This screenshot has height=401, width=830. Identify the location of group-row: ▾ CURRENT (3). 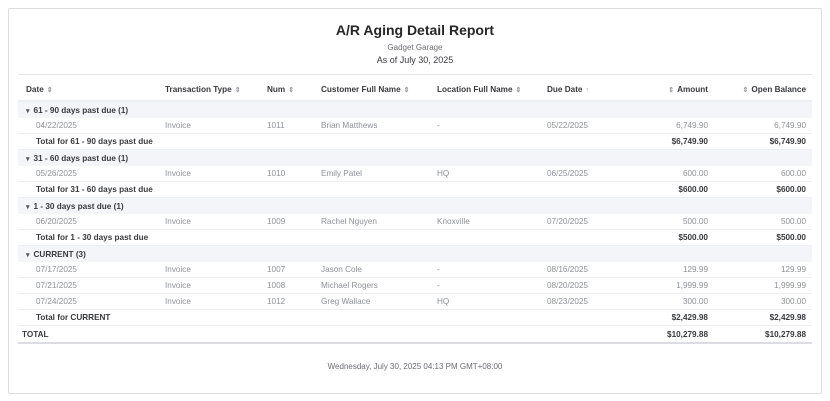
(415, 253).